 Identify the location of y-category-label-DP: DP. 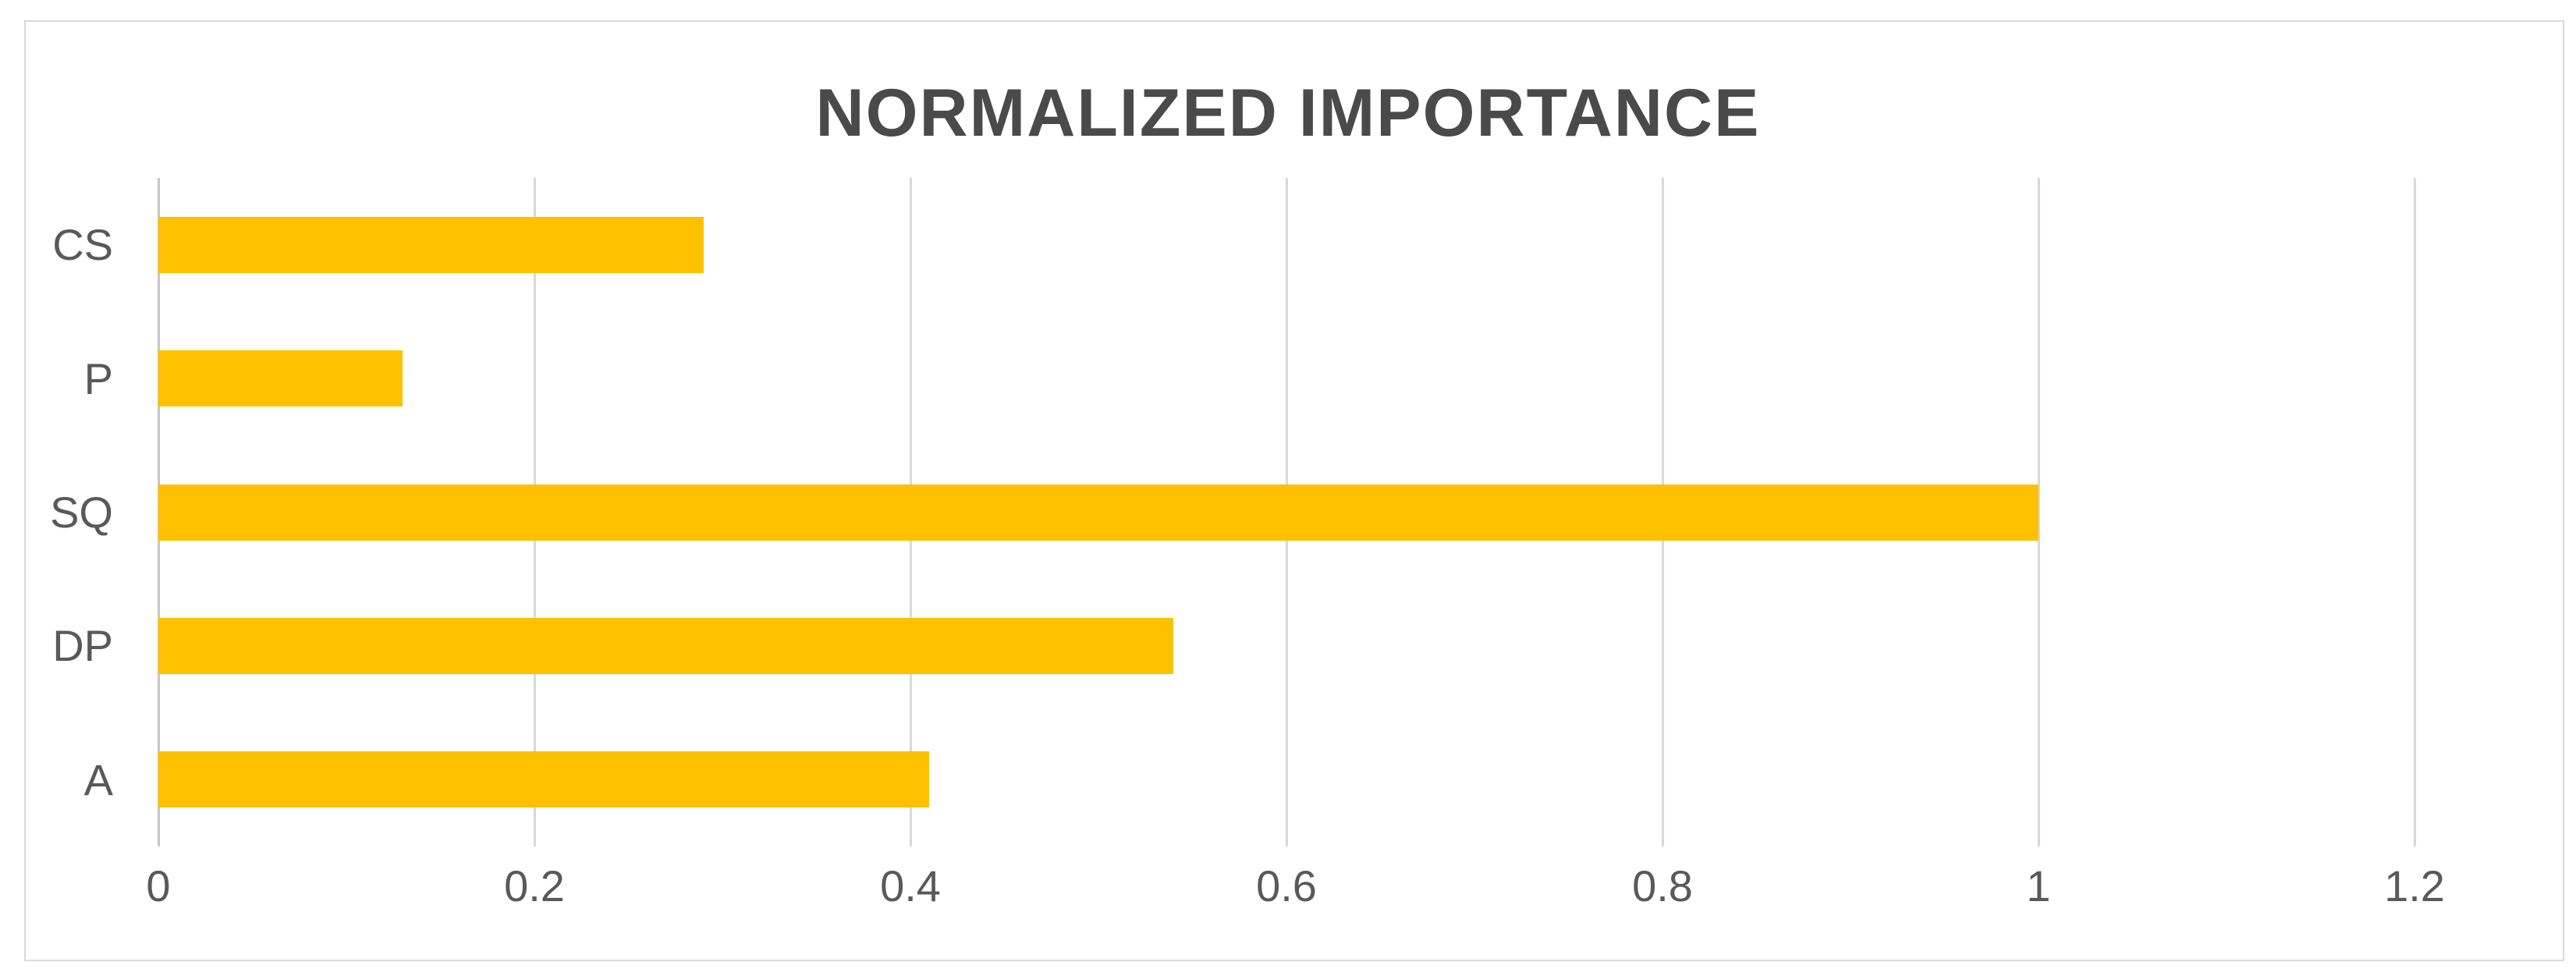
(82, 646).